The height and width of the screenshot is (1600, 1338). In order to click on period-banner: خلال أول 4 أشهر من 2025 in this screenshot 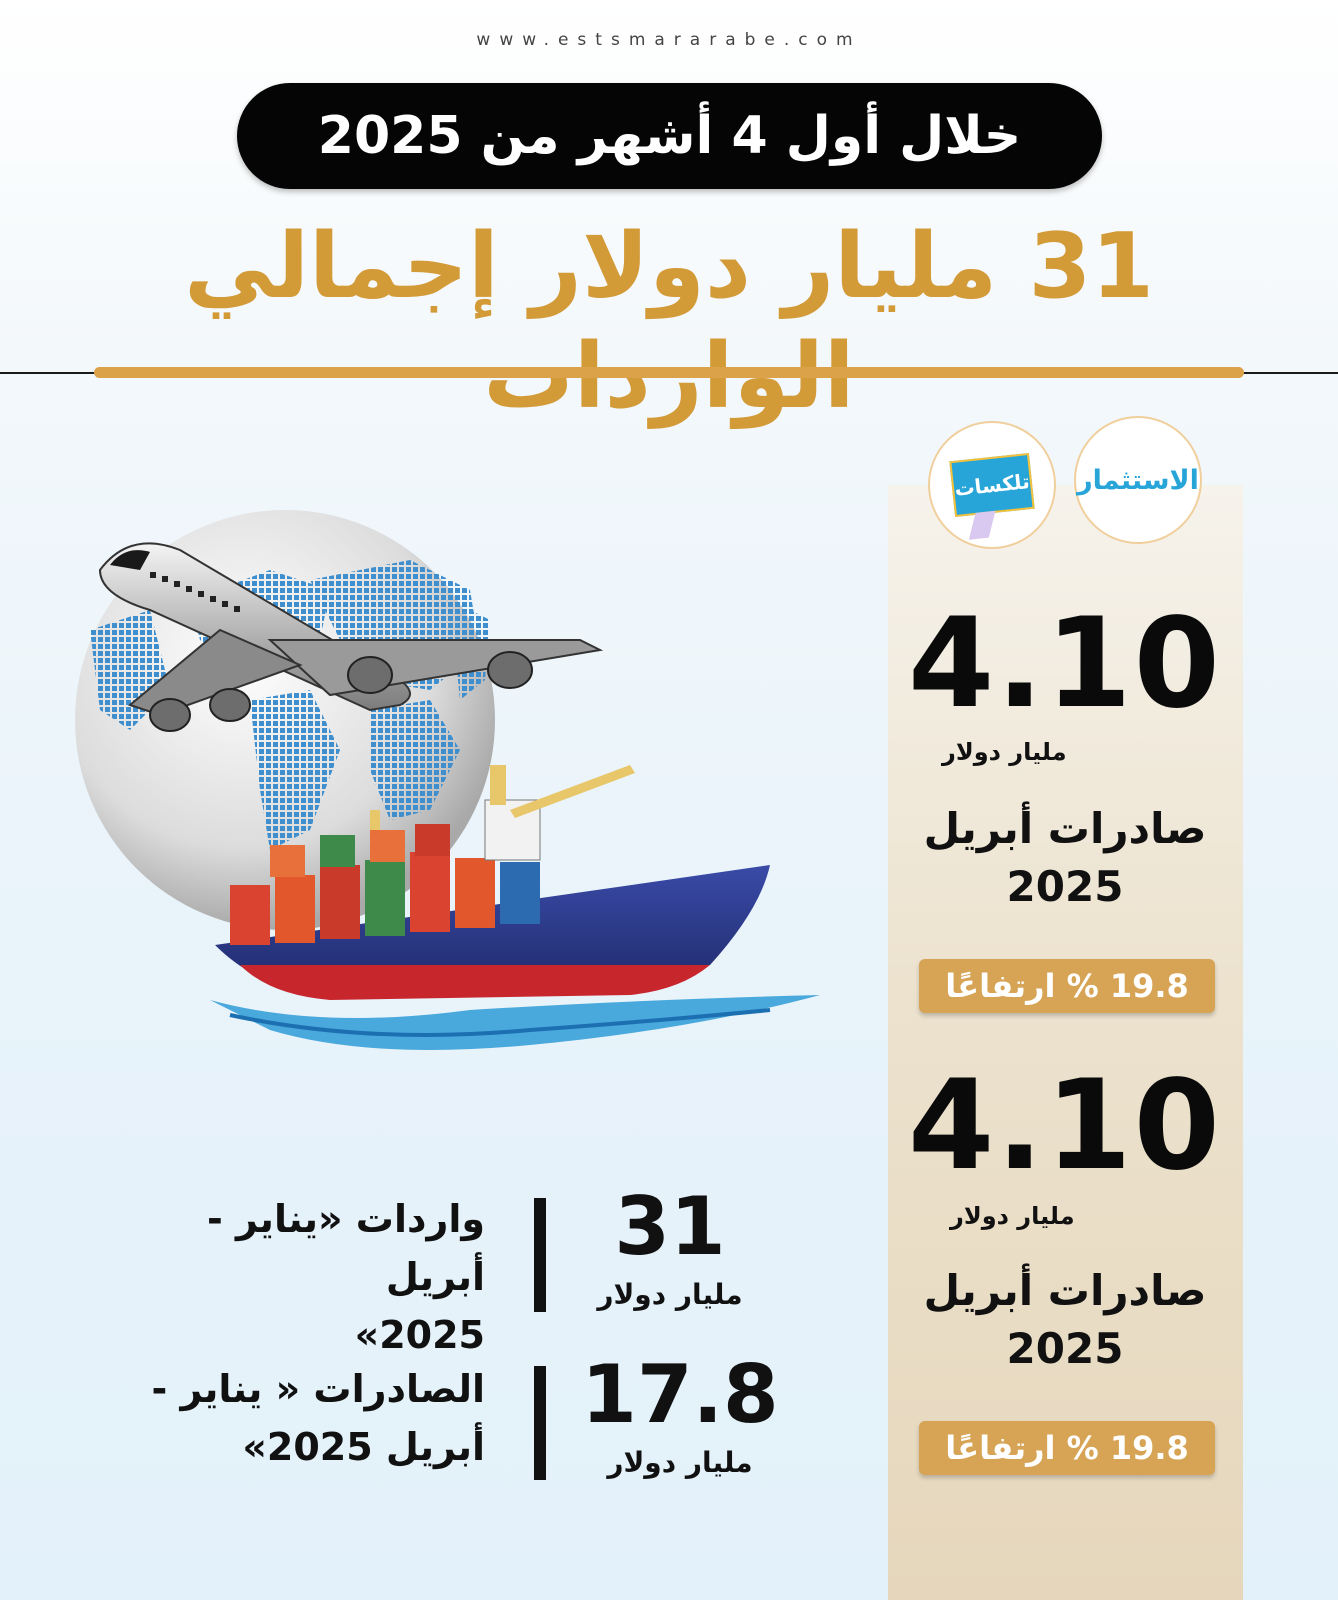, I will do `click(669, 136)`.